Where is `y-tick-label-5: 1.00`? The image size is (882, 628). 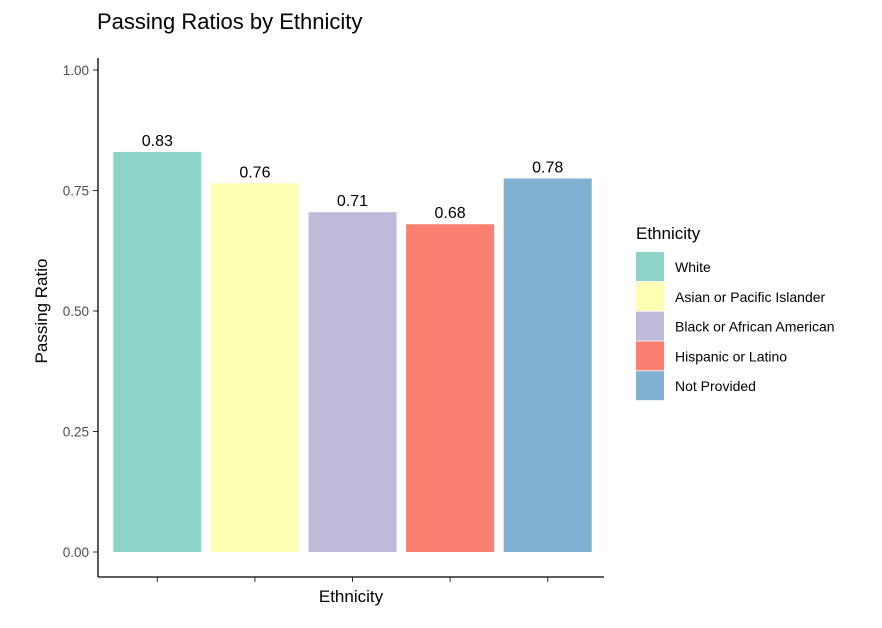 y-tick-label-5: 1.00 is located at coordinates (76, 70).